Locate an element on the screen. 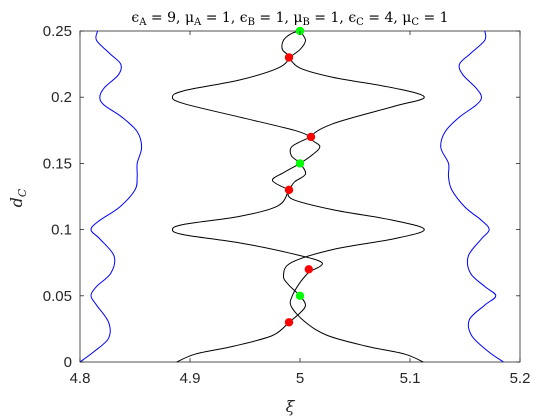 This screenshot has width=560, height=420. x-tick-label: 4.9 is located at coordinates (190, 378).